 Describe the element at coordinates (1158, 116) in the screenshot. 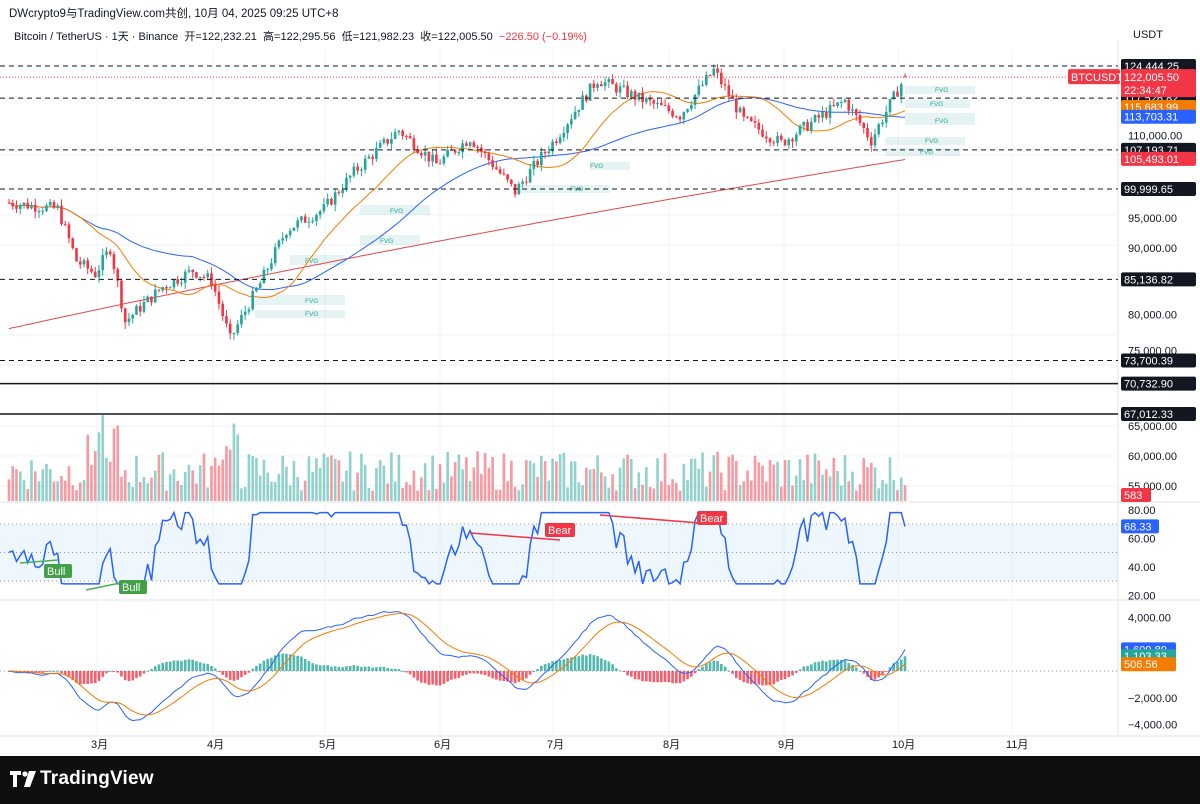

I see `ma-value-tag-bg` at that location.